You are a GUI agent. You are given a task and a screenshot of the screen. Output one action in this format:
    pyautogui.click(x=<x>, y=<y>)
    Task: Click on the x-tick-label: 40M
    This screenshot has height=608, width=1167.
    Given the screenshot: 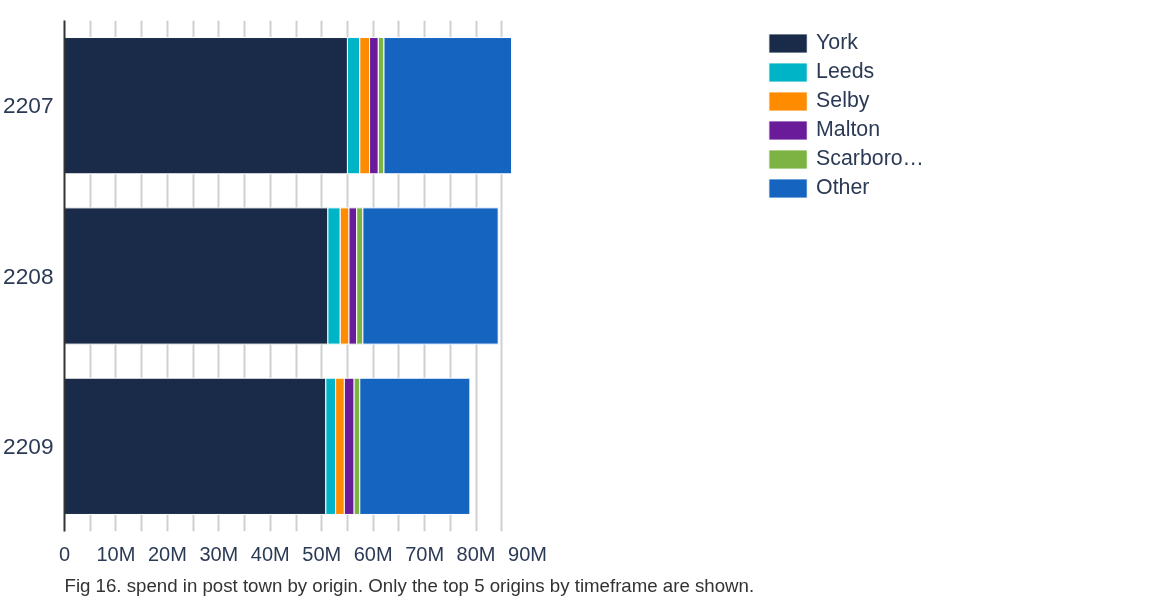 What is the action you would take?
    pyautogui.click(x=270, y=553)
    